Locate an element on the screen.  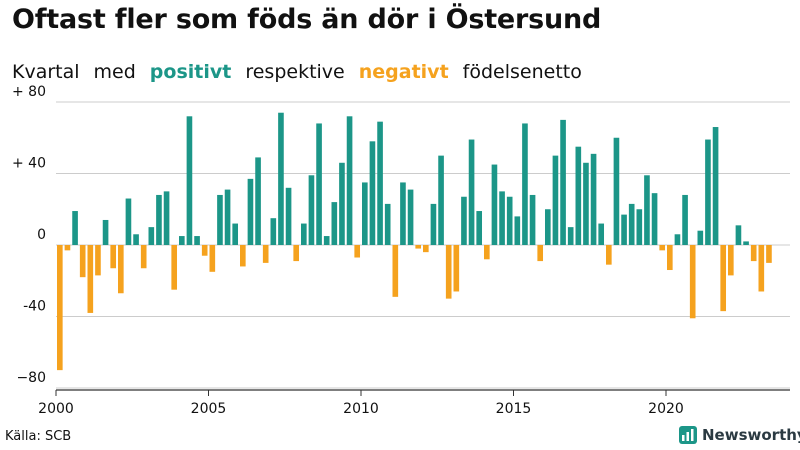
x-tick-label: 2005 is located at coordinates (209, 409).